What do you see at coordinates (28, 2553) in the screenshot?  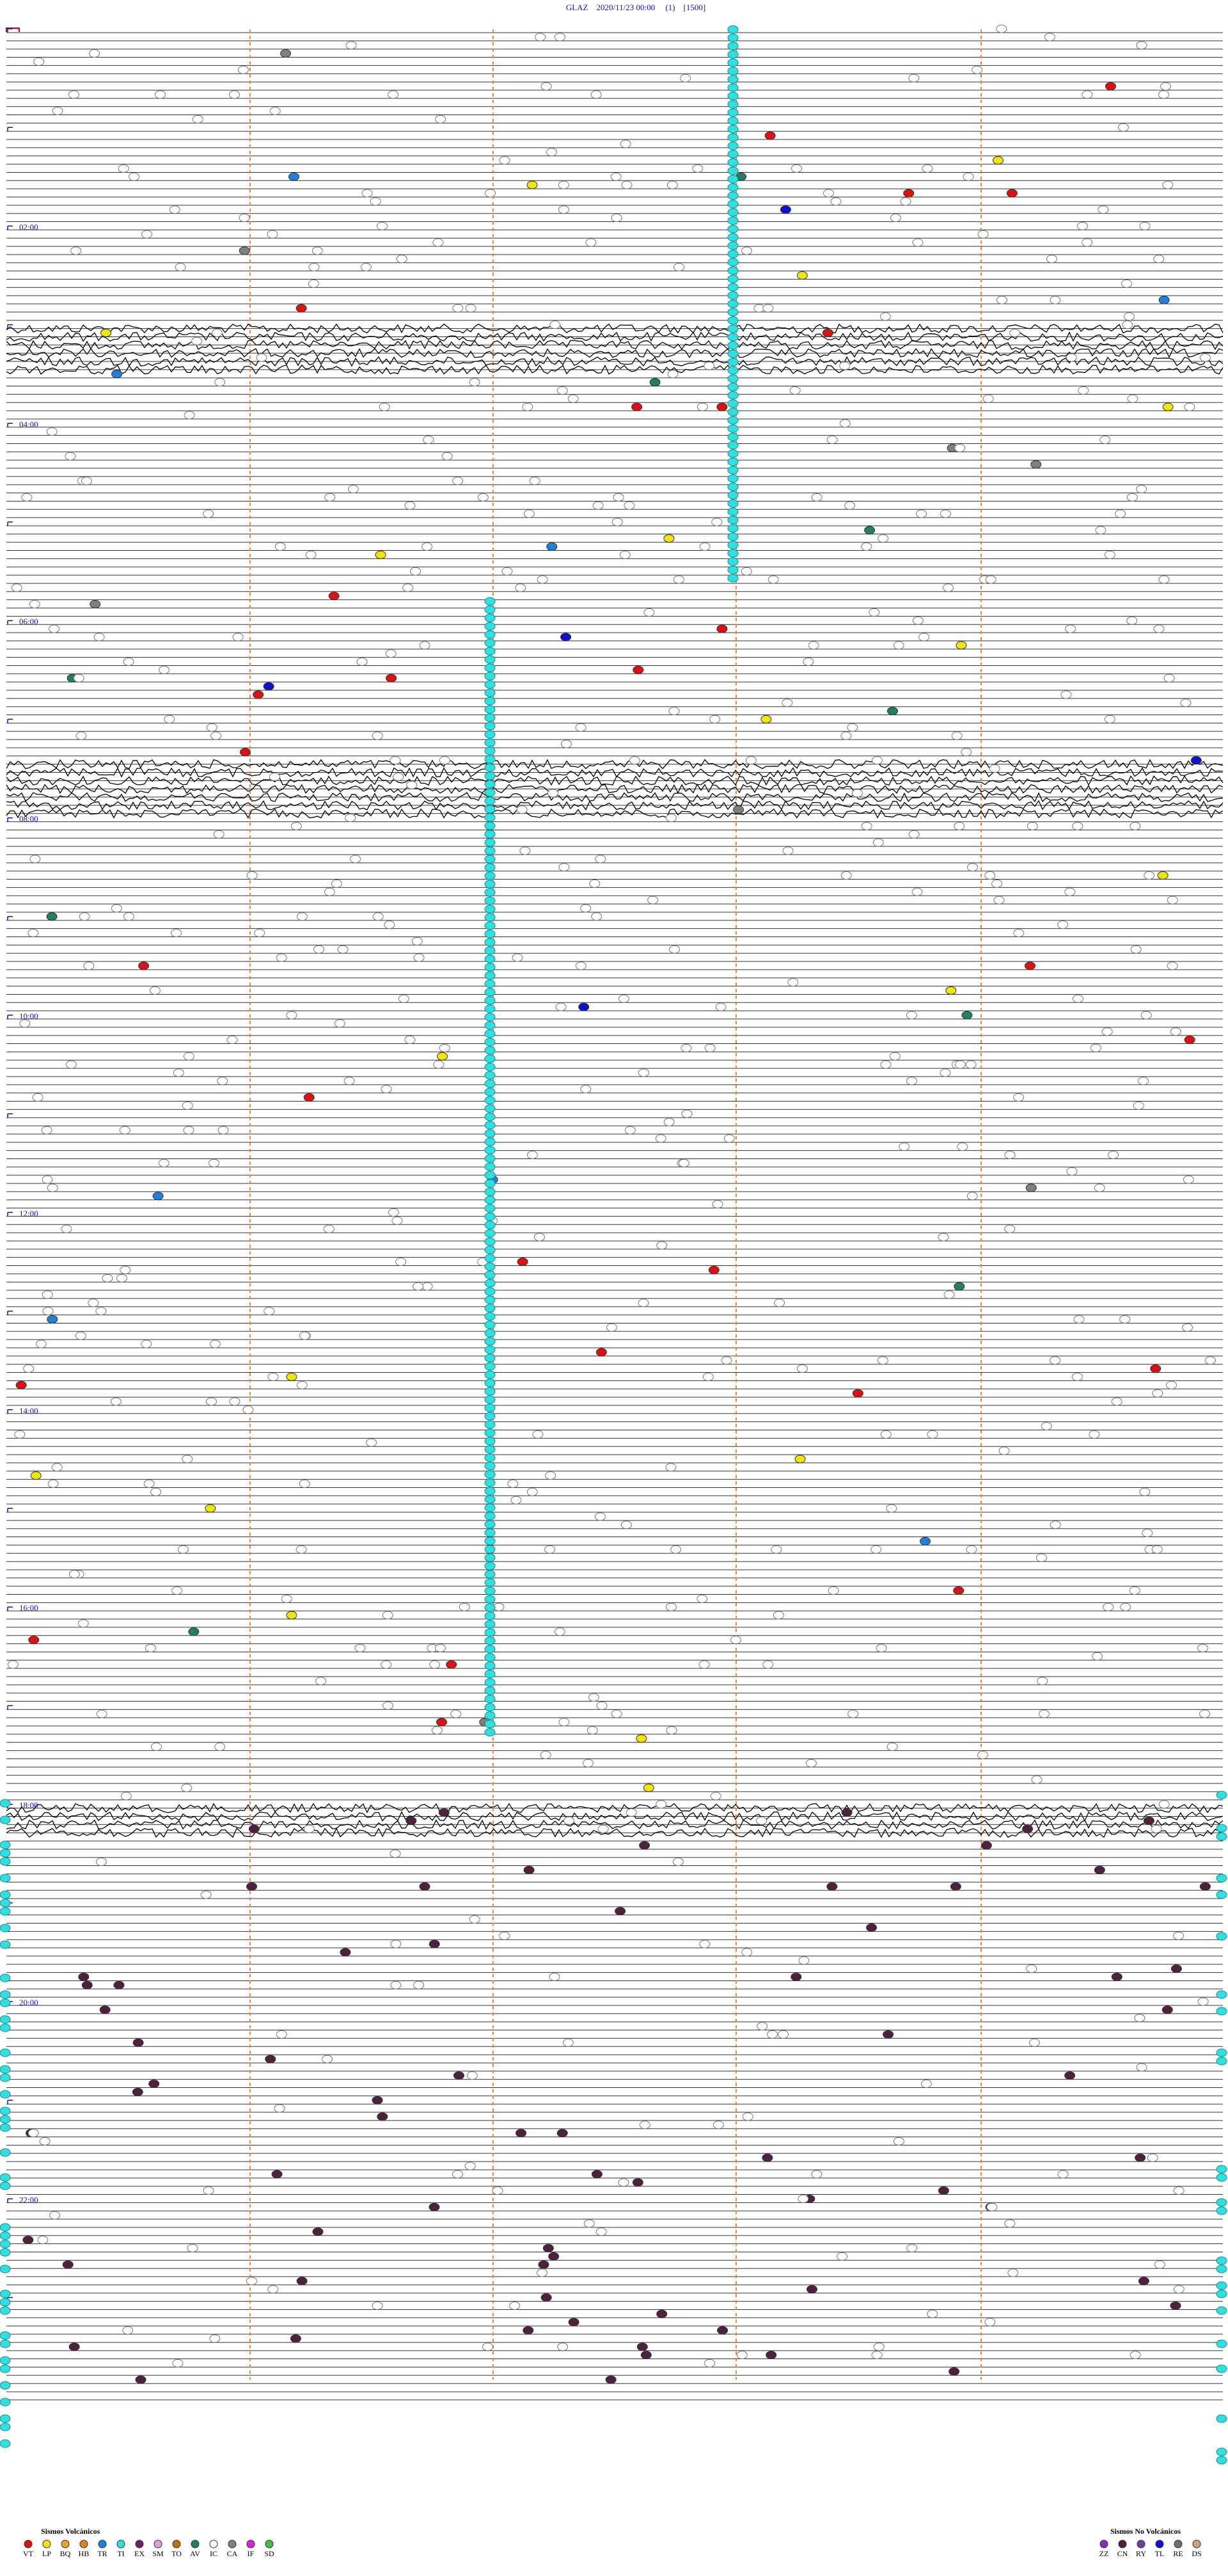 I see `legend-code: VT` at bounding box center [28, 2553].